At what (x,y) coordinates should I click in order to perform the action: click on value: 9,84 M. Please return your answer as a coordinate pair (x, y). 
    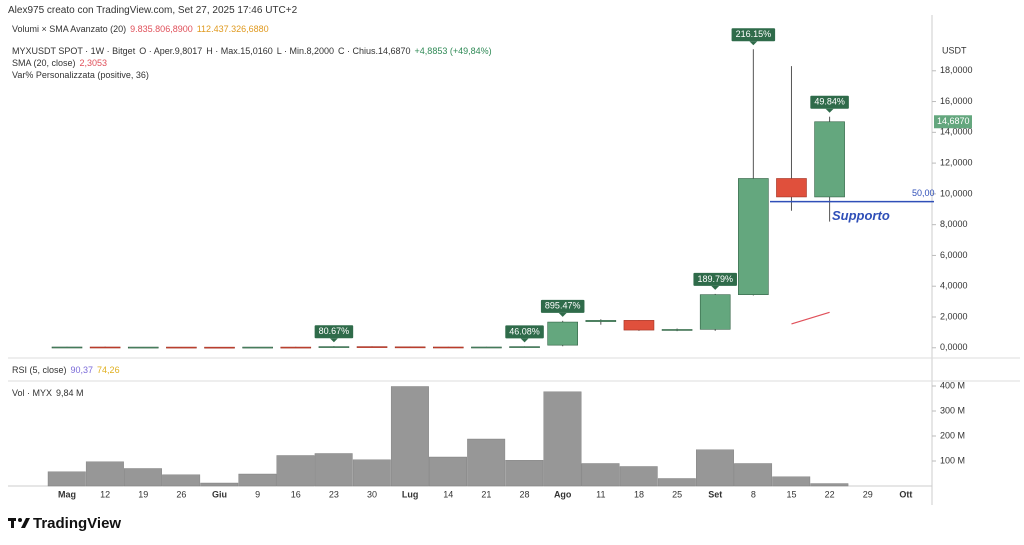
    Looking at the image, I should click on (70, 393).